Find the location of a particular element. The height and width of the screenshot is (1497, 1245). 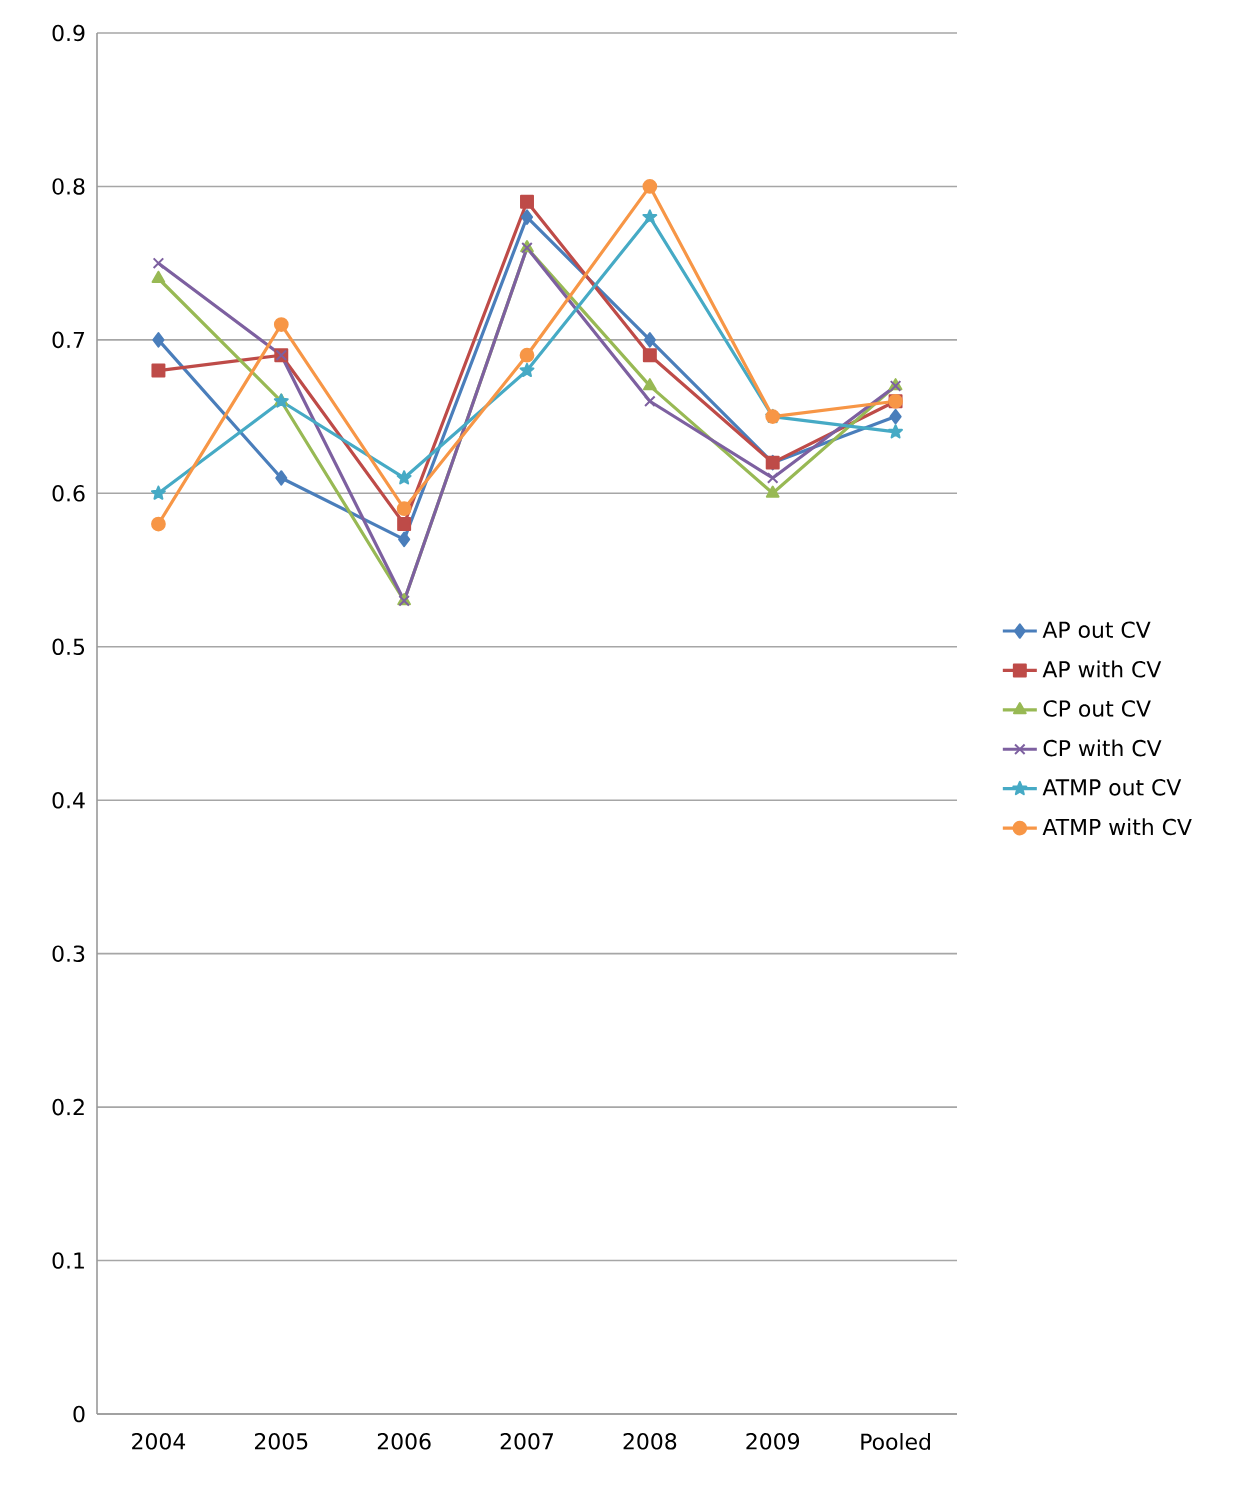

x-tick-label: 2007 is located at coordinates (526, 1441).